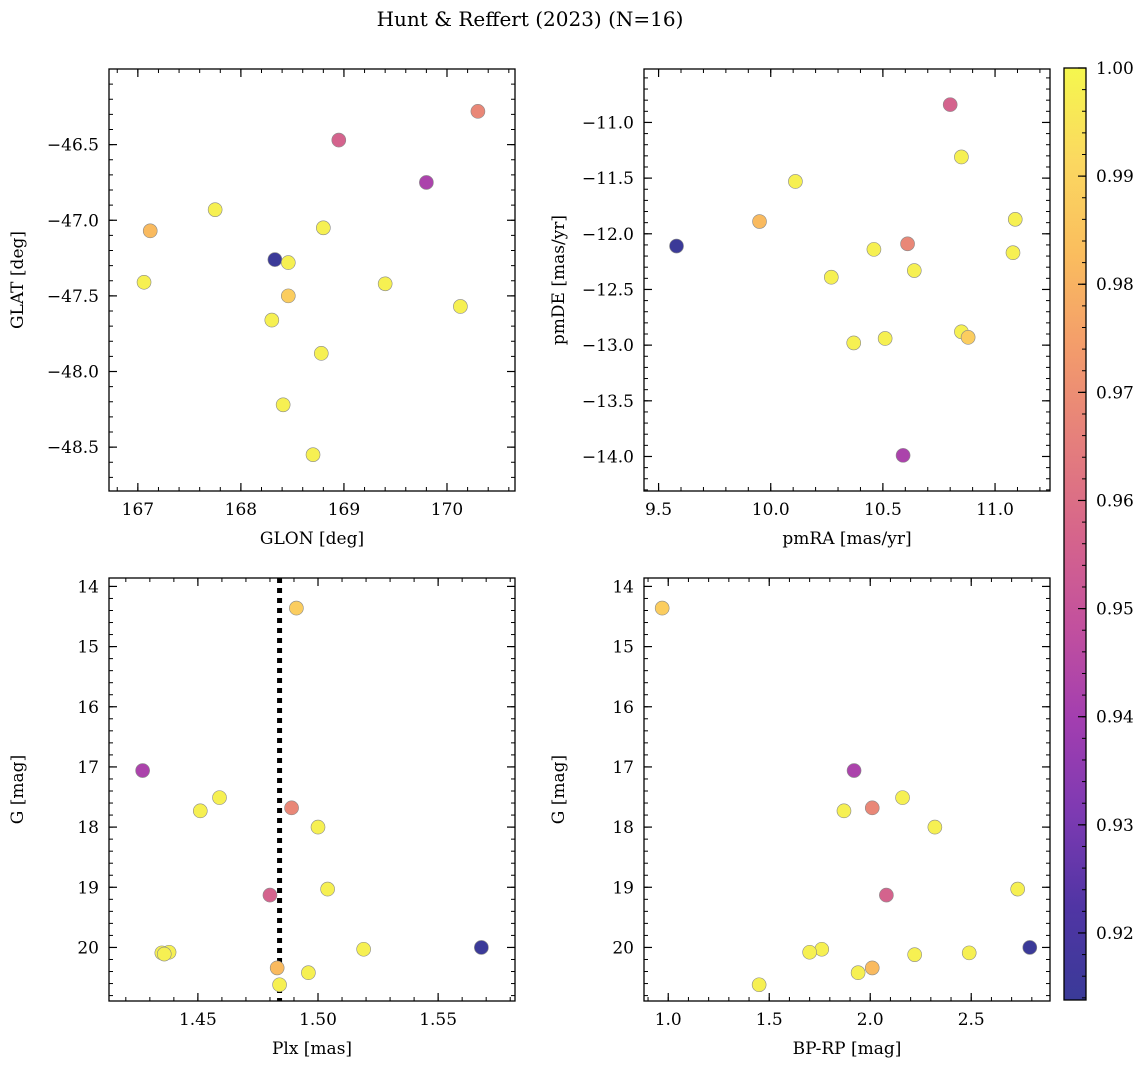  Describe the element at coordinates (870, 1020) in the screenshot. I see `x-tick-label: 2.0` at that location.